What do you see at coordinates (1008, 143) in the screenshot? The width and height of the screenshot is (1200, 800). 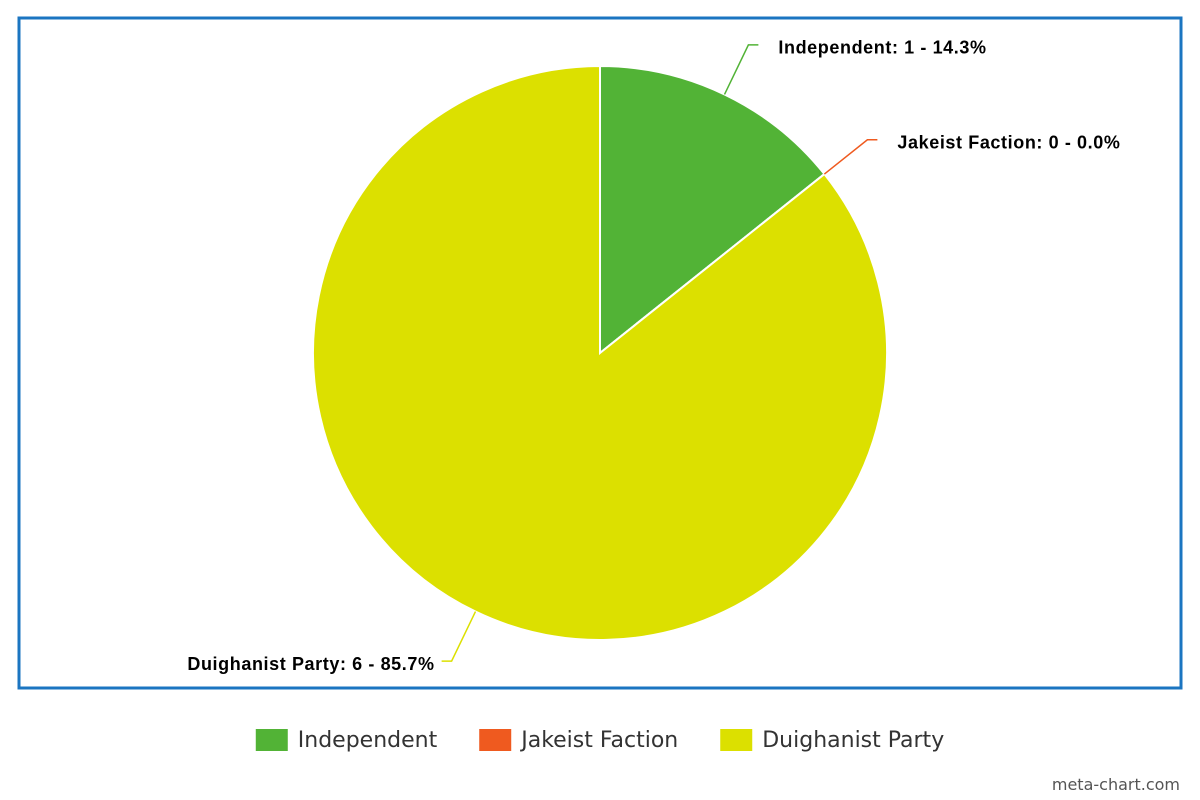 I see `data-label: Jakeist Faction: 0 - 0.0%` at bounding box center [1008, 143].